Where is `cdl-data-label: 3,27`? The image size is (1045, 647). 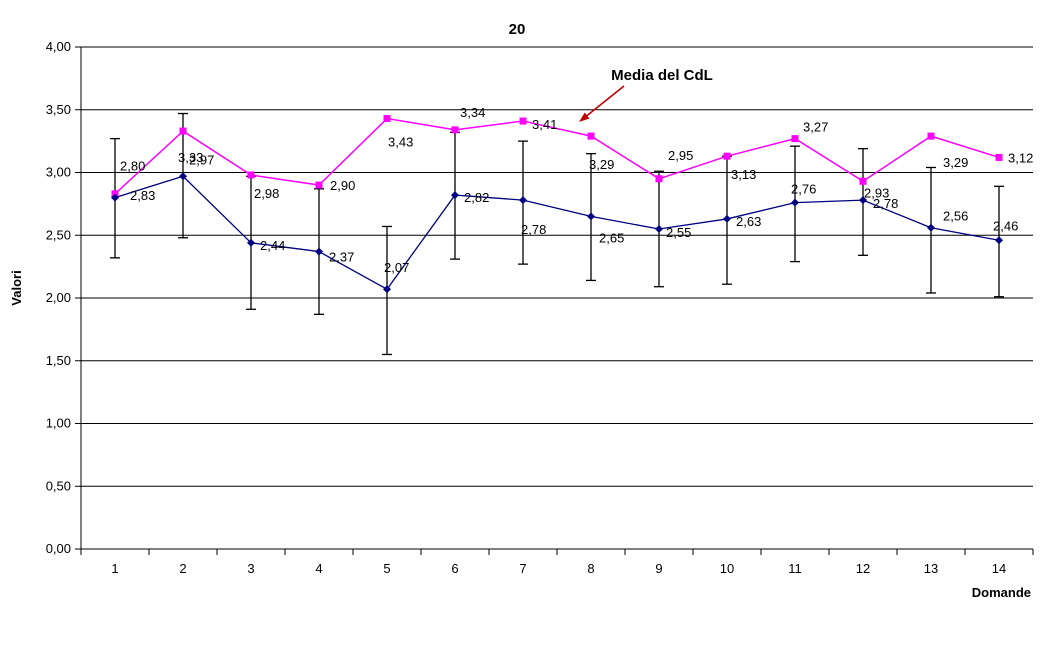 cdl-data-label: 3,27 is located at coordinates (815, 127).